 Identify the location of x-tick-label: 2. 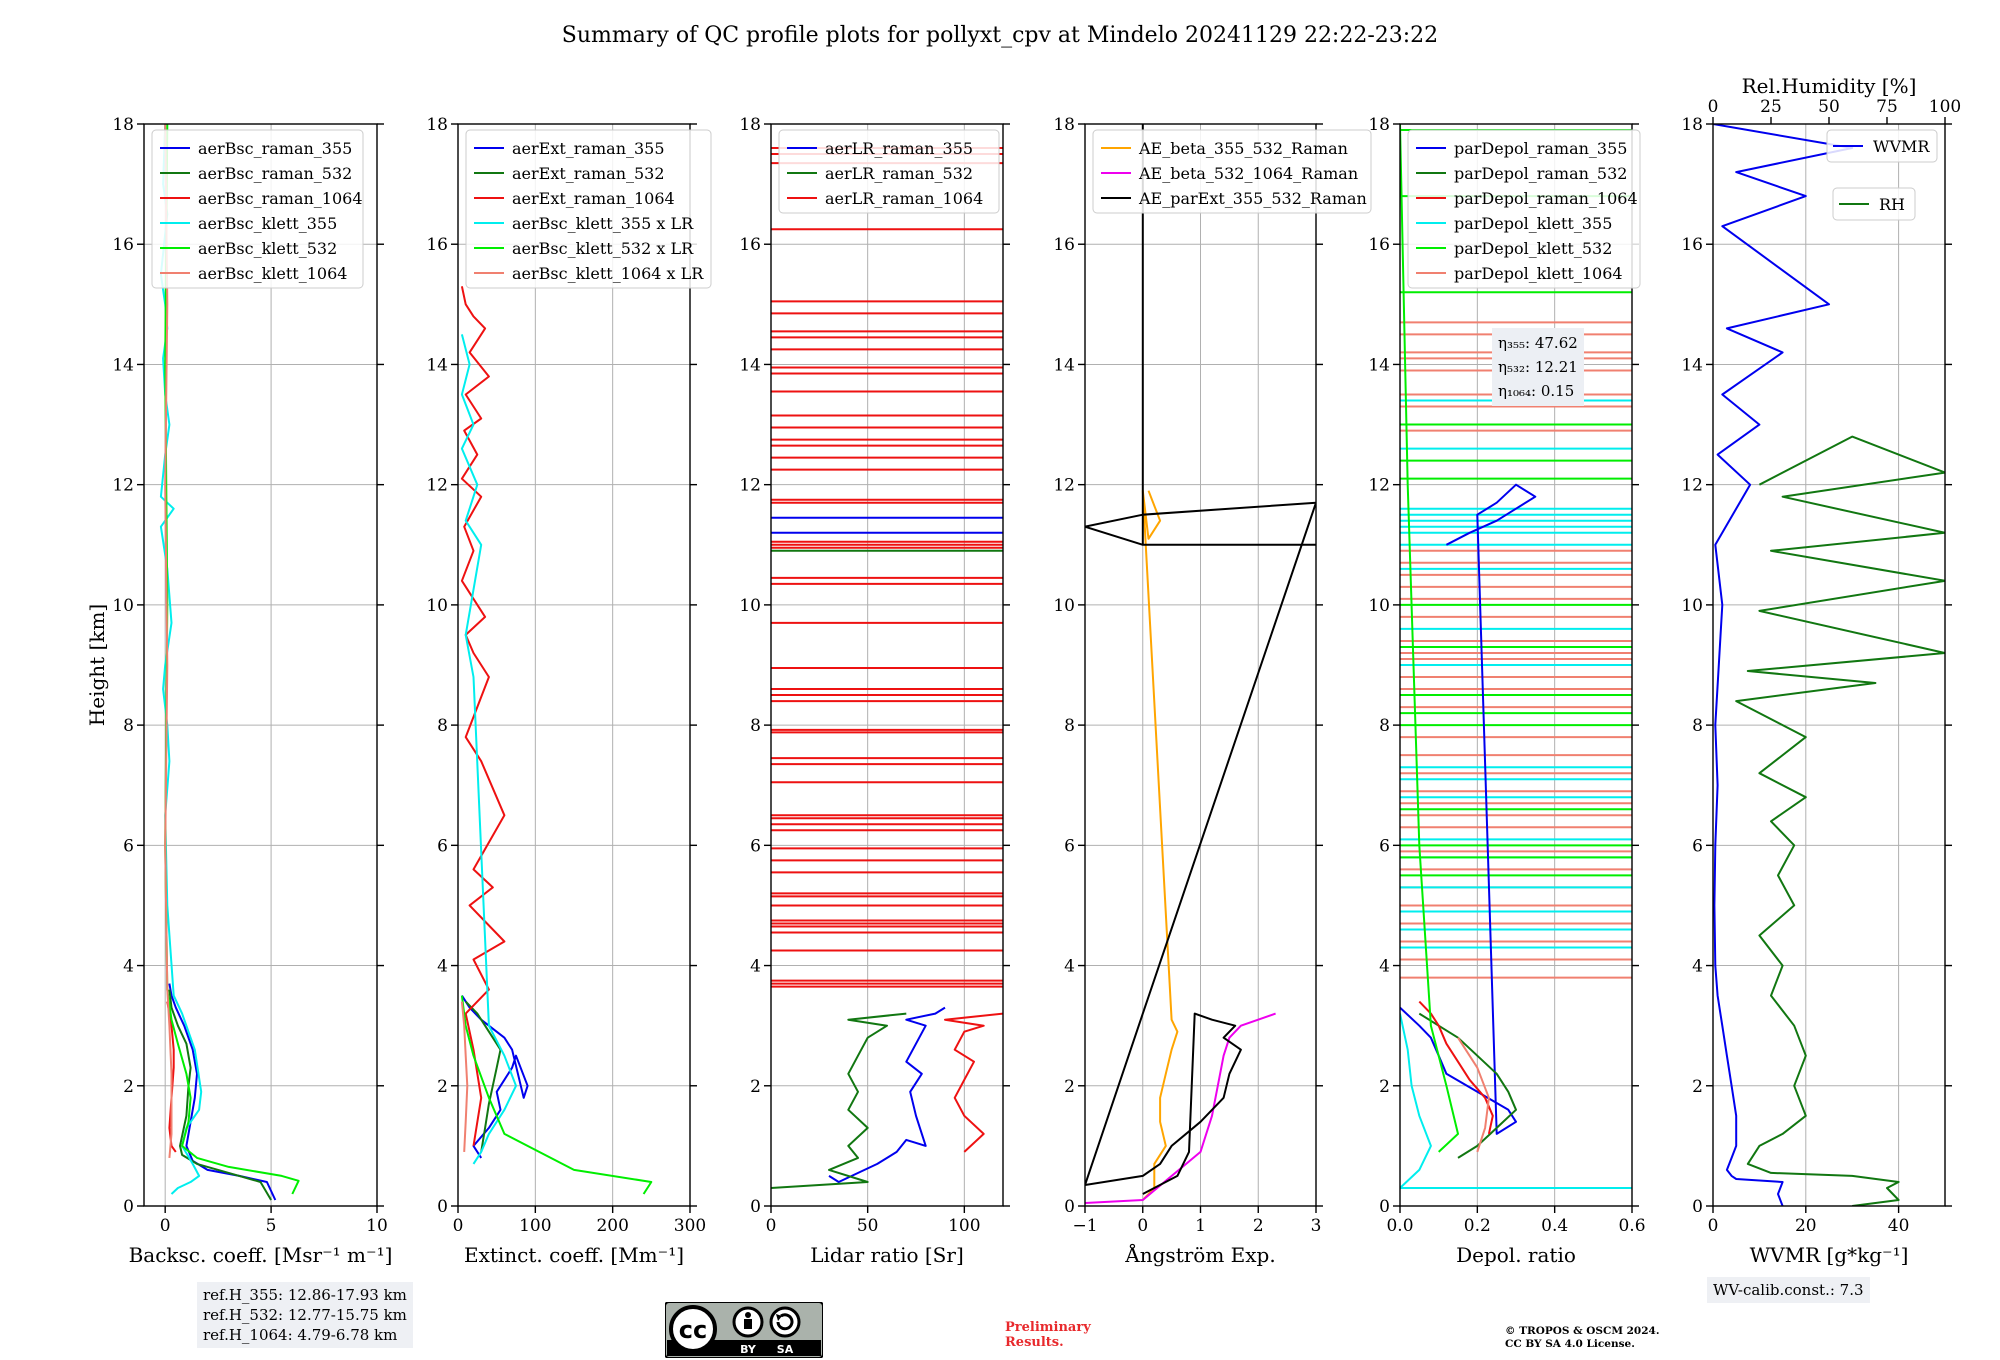
(1258, 1226).